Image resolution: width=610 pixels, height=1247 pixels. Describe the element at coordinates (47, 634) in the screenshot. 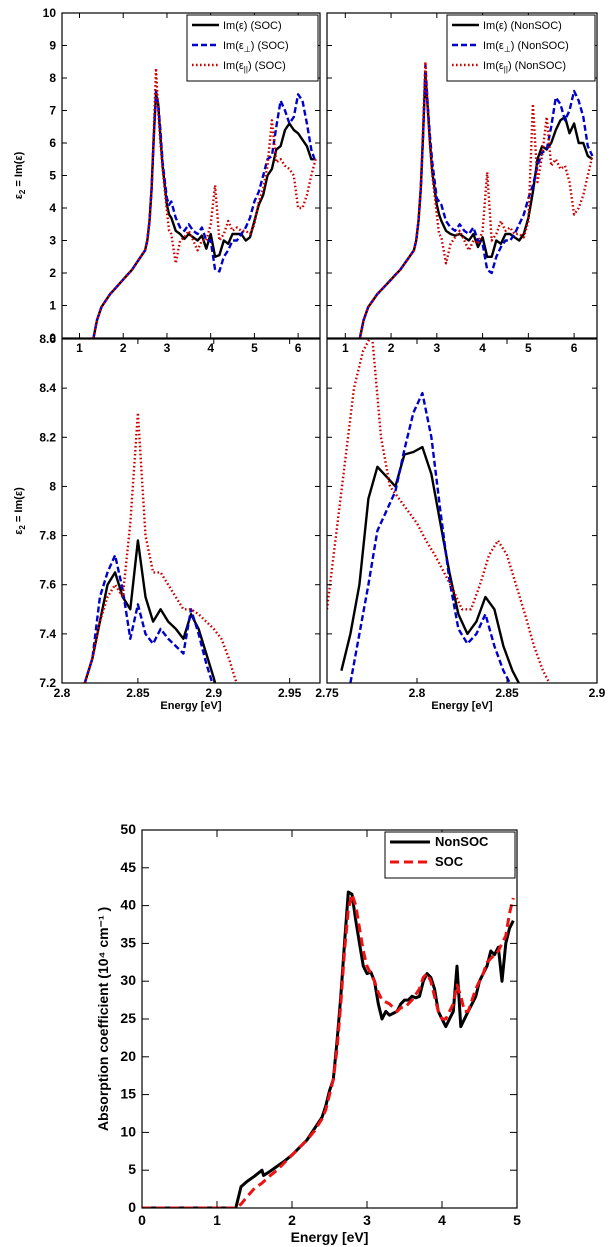

I see `y-tick-label: 7.4` at that location.